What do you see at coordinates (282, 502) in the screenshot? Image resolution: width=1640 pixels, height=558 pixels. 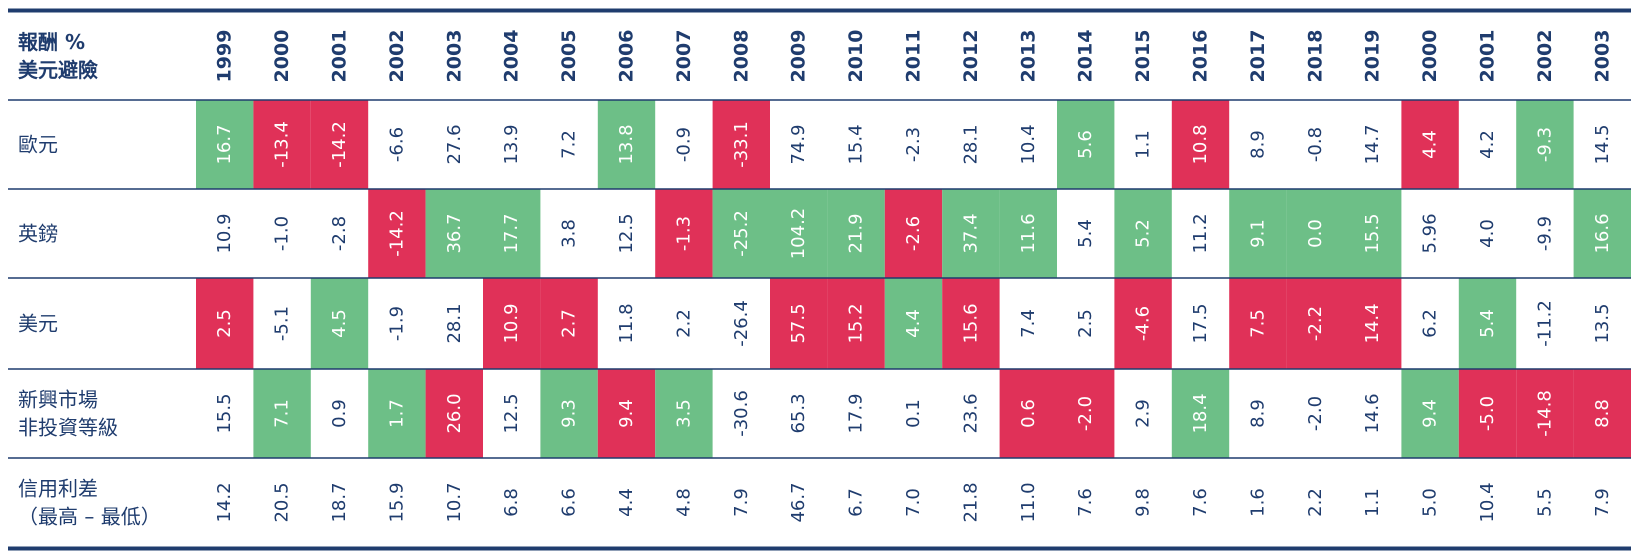 I see `cell-value: 20.5` at bounding box center [282, 502].